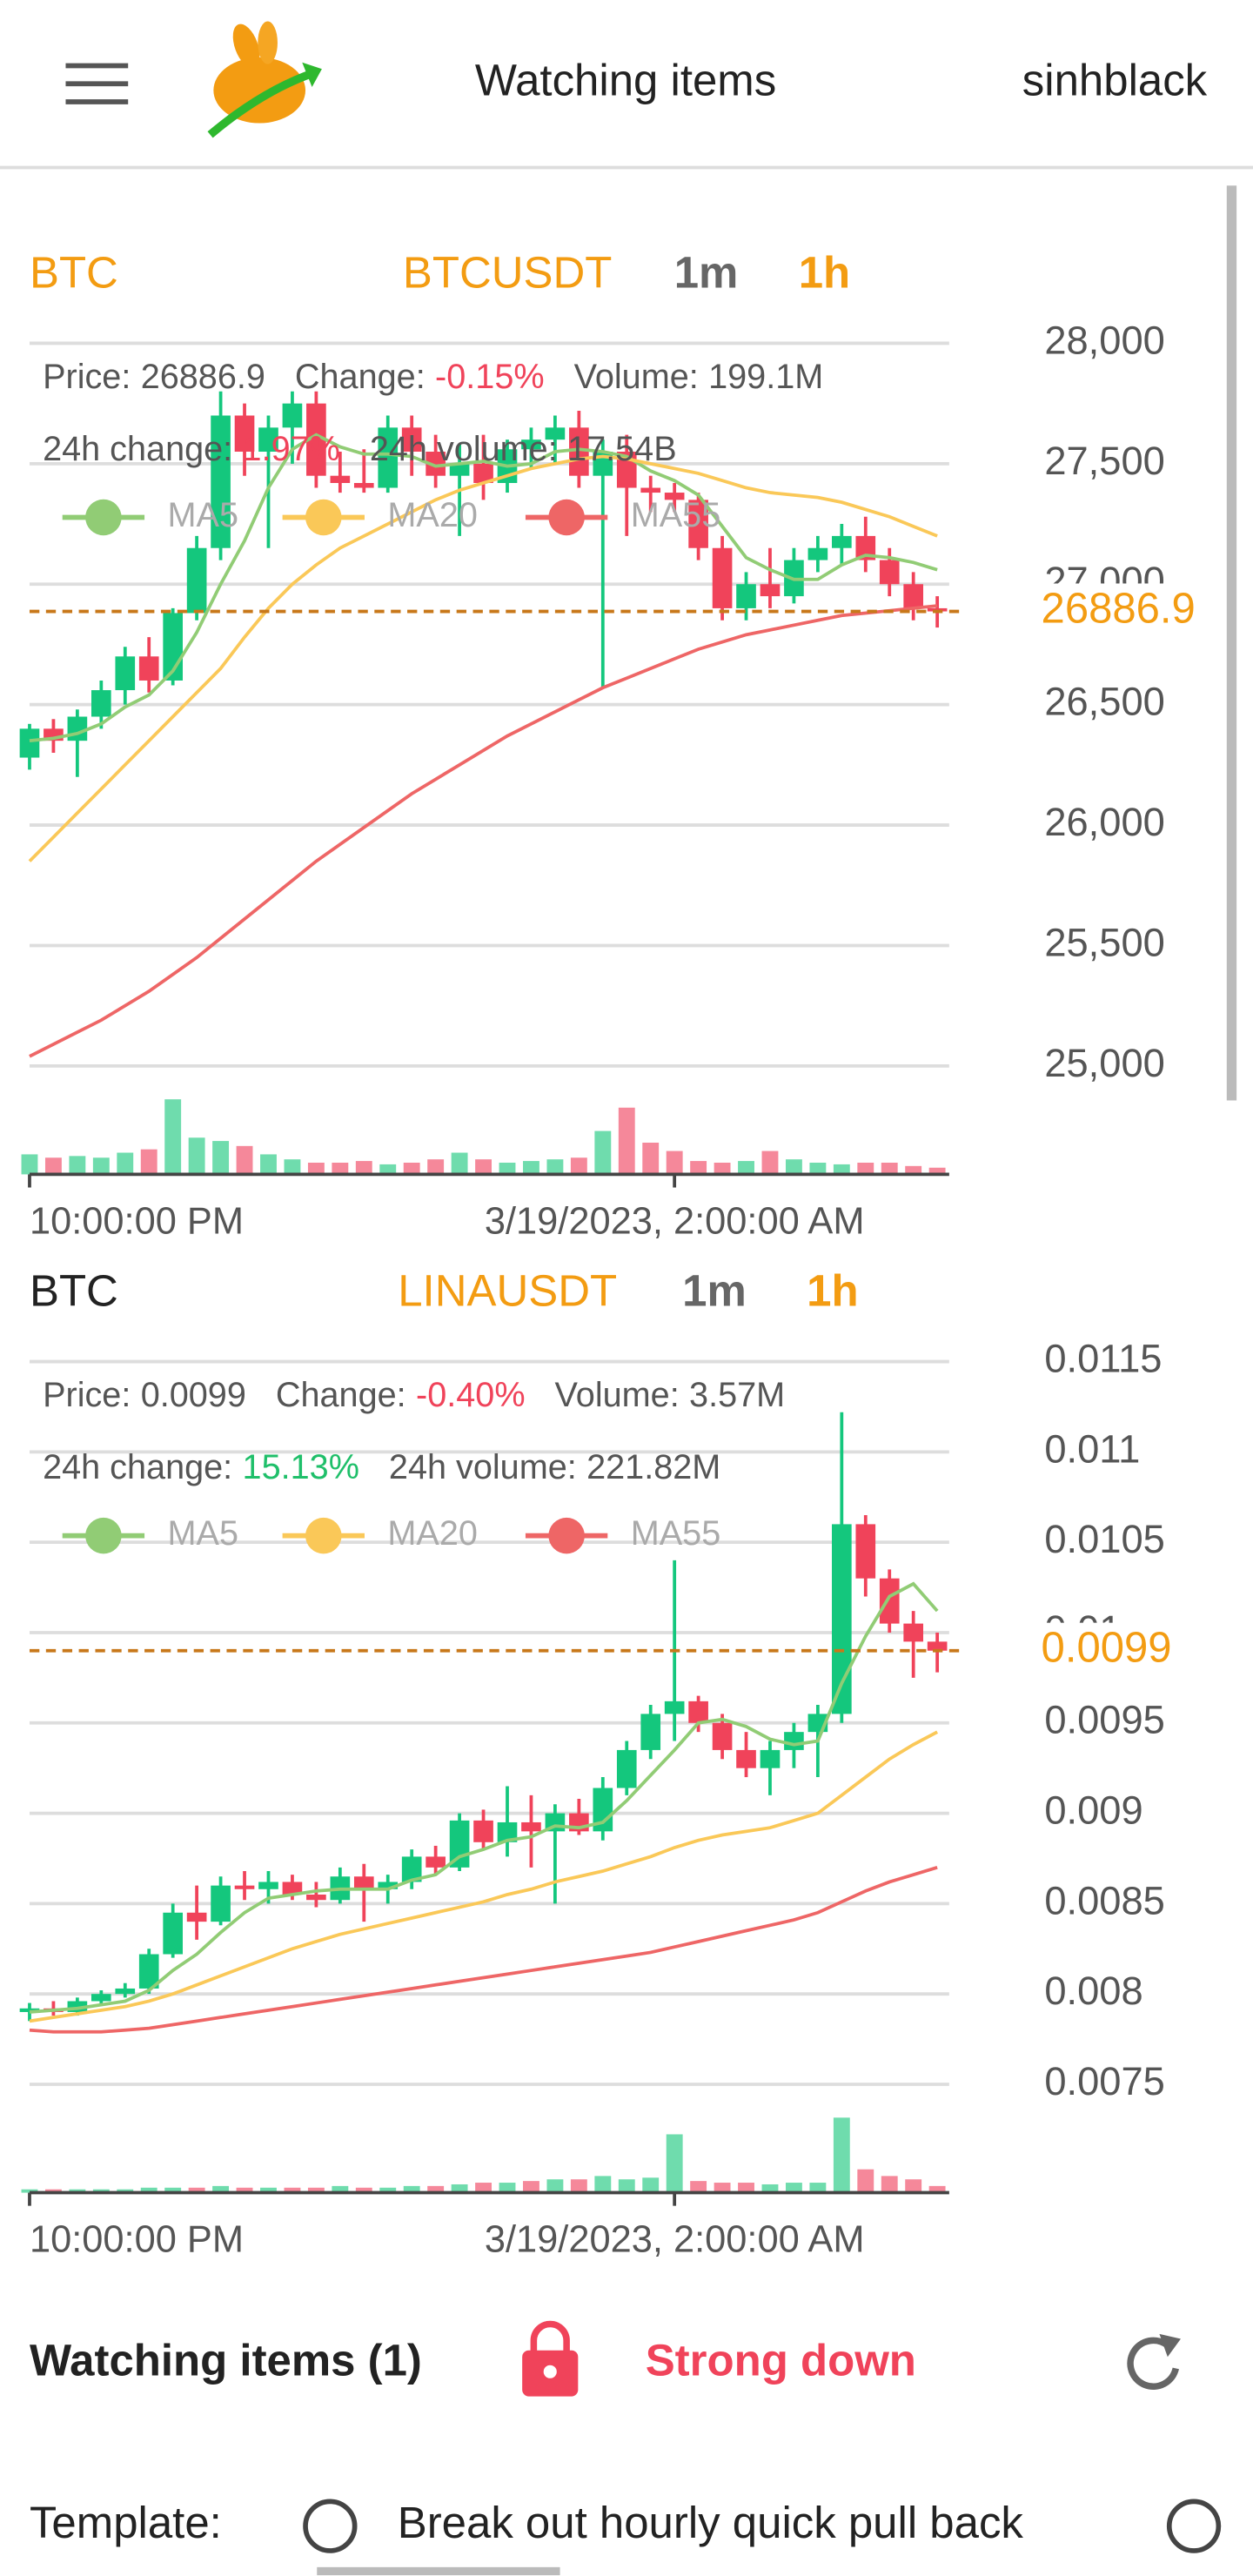  I want to click on y-tick-label: 0.0115, so click(1103, 1359).